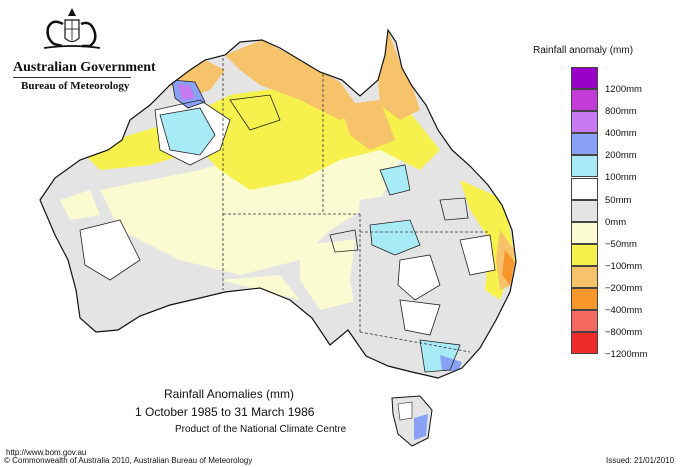 The height and width of the screenshot is (467, 680). I want to click on legend-title: Rainfall anomaly (mm), so click(583, 50).